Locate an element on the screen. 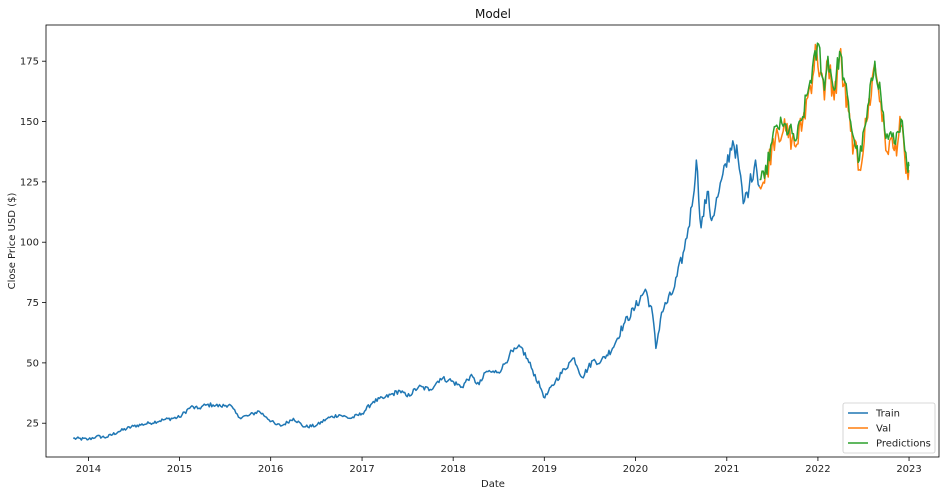 The image size is (947, 496). y-axis: 25 50 75 100 125 150 175 is located at coordinates (33, 243).